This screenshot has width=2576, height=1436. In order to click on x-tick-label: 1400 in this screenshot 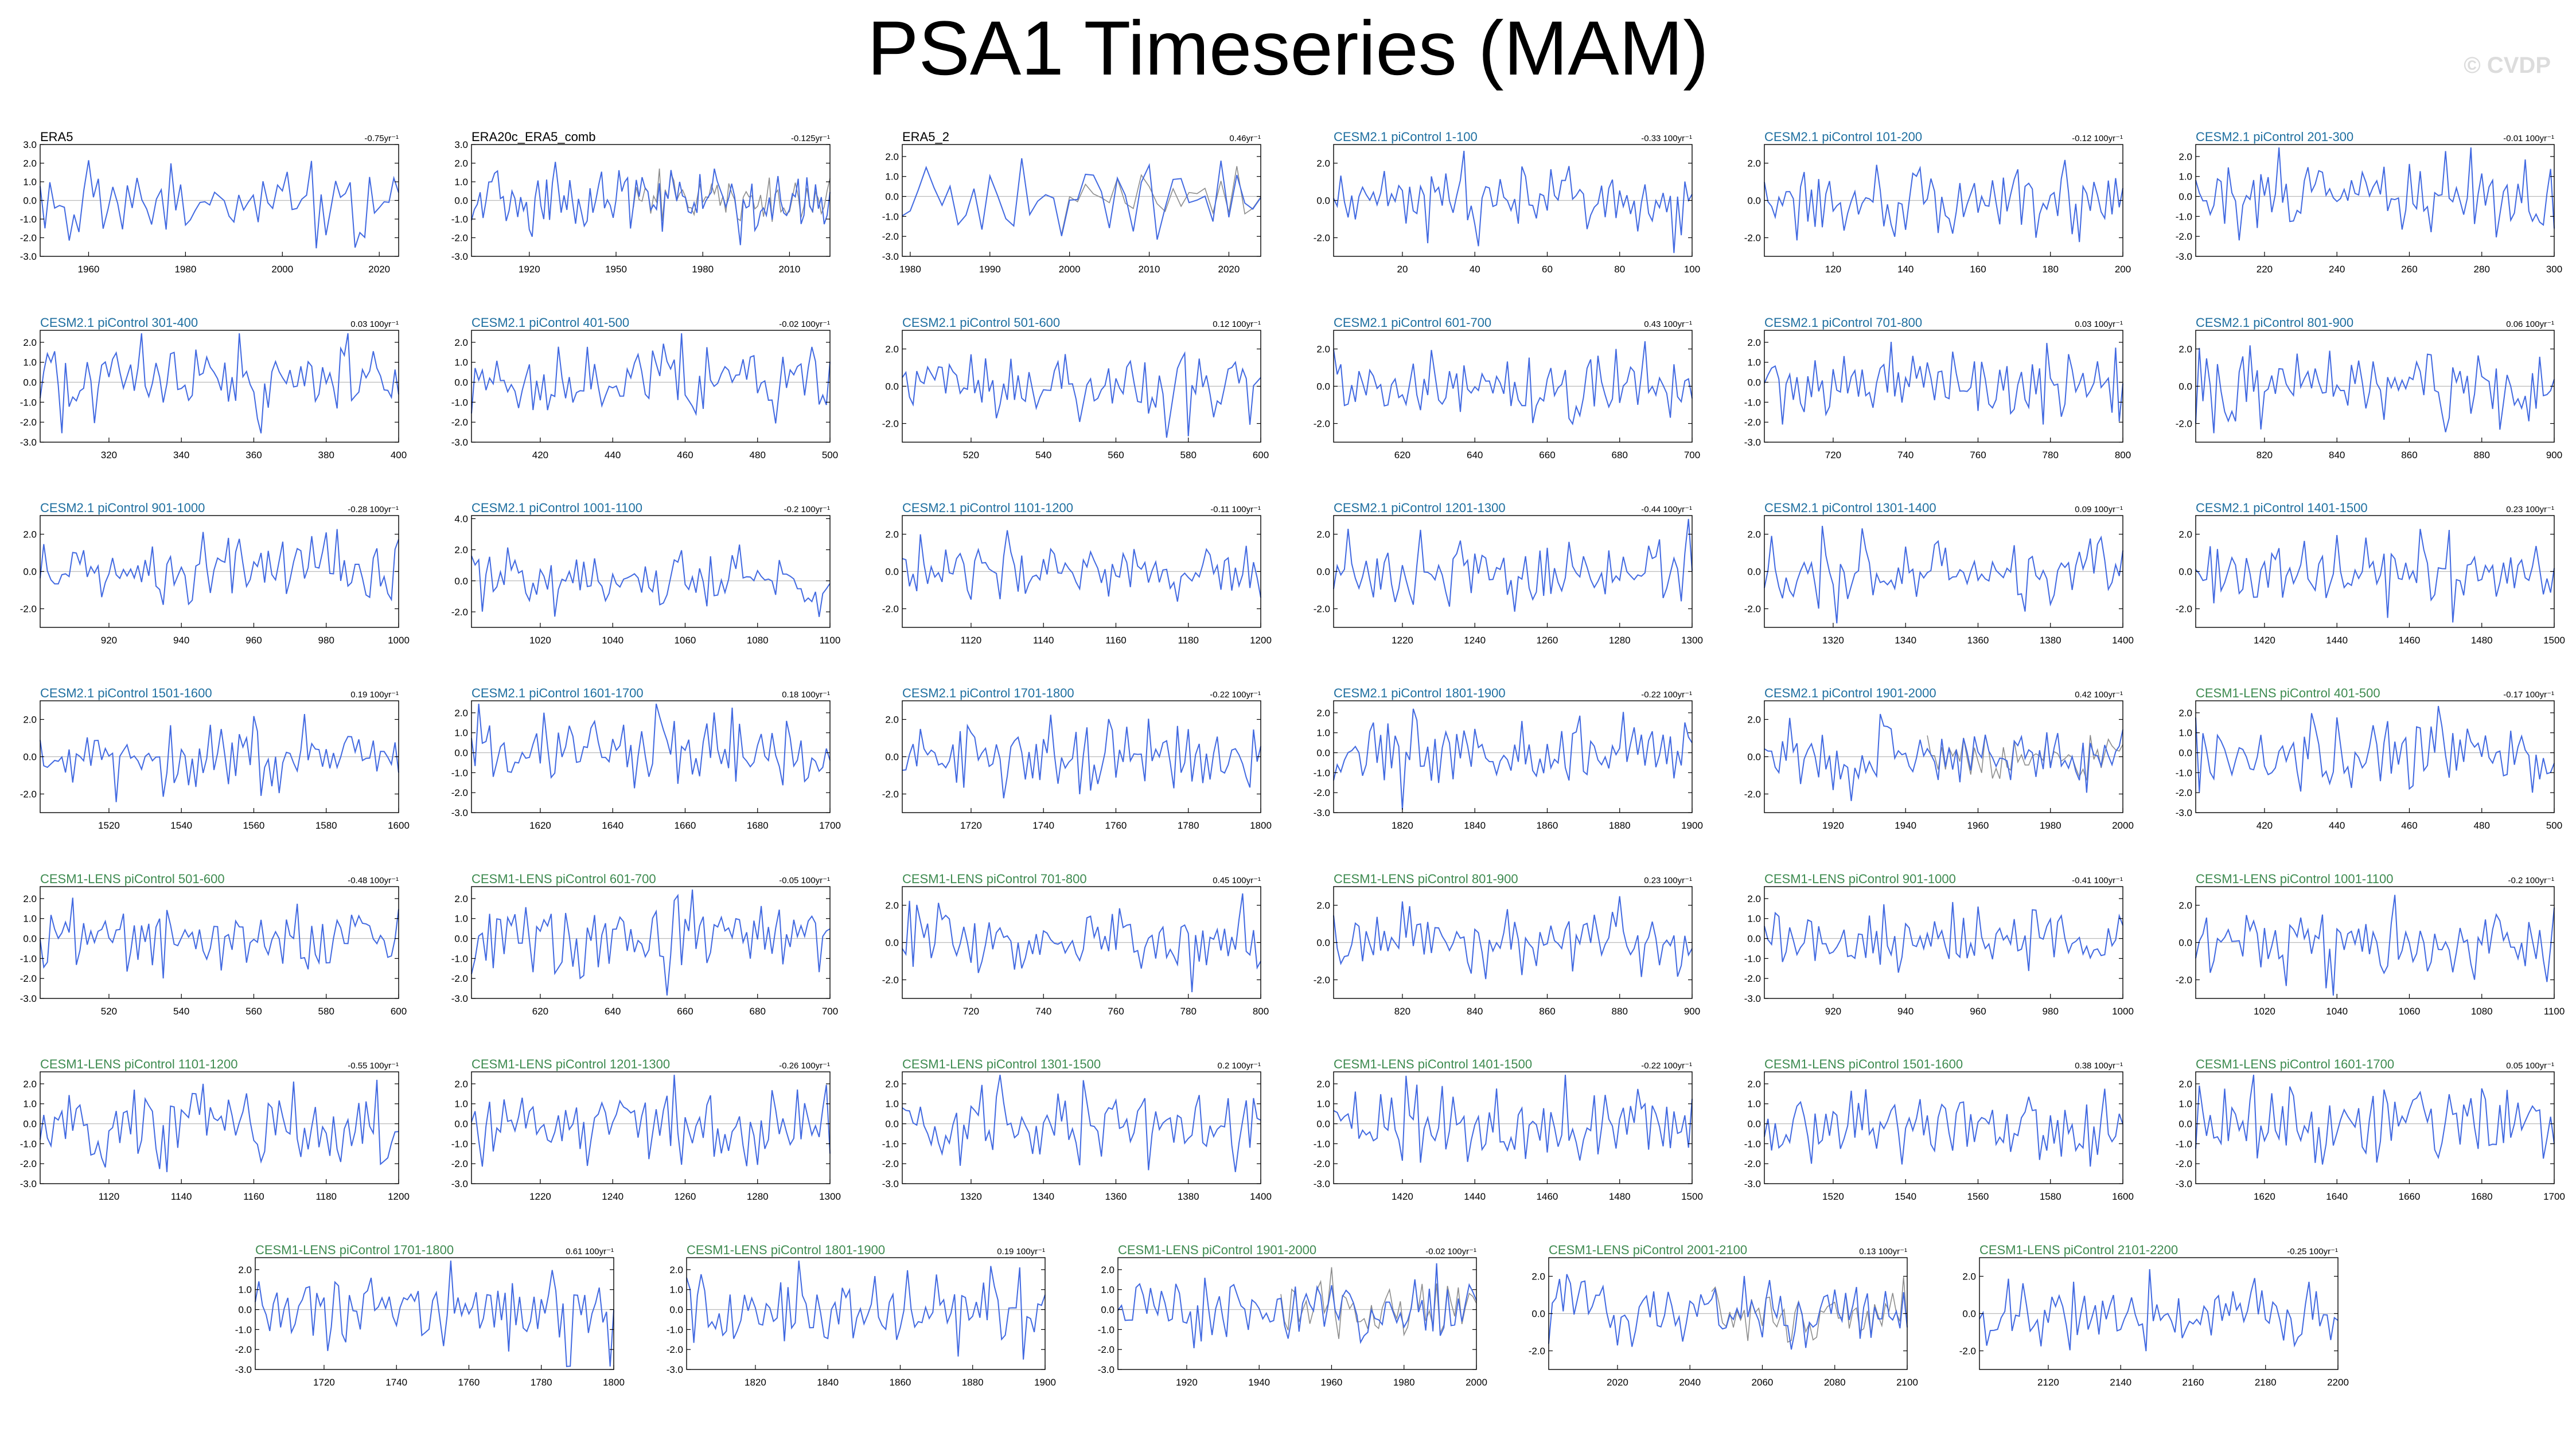, I will do `click(2123, 640)`.